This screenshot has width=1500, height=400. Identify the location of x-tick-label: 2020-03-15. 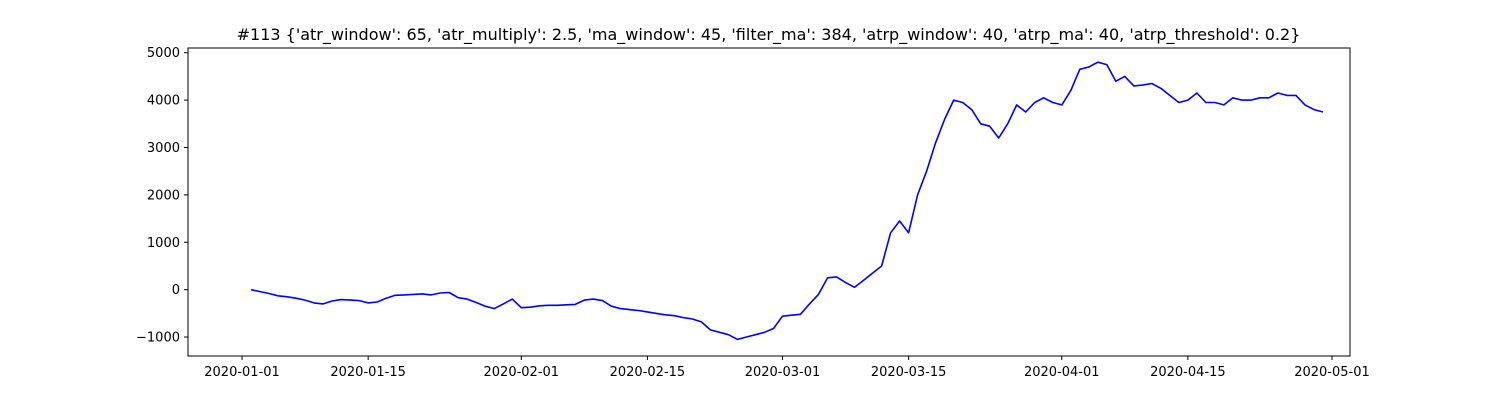
(909, 372).